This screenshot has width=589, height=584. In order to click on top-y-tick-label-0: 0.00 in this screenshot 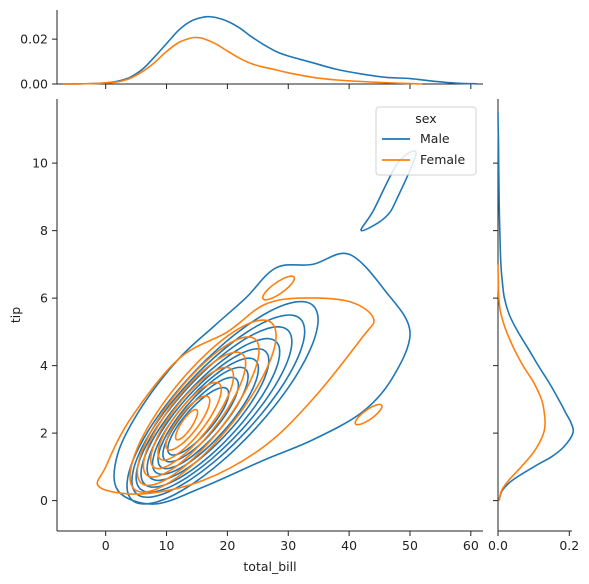, I will do `click(34, 84)`.